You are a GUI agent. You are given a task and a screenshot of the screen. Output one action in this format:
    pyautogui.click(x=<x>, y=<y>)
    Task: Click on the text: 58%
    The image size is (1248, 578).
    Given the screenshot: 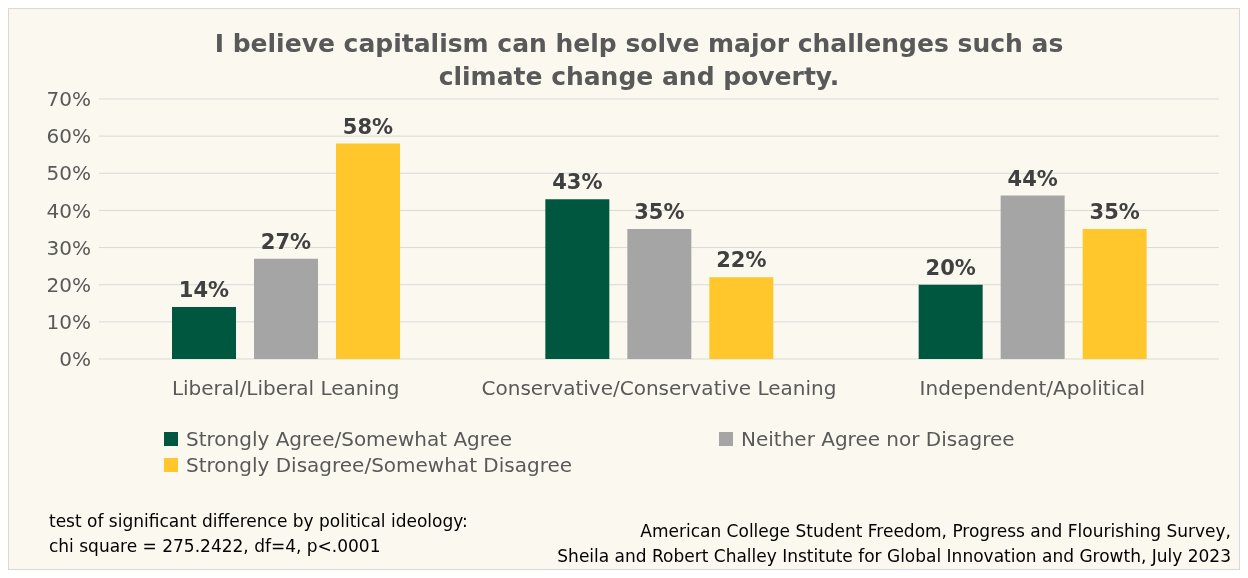 What is the action you would take?
    pyautogui.click(x=368, y=126)
    